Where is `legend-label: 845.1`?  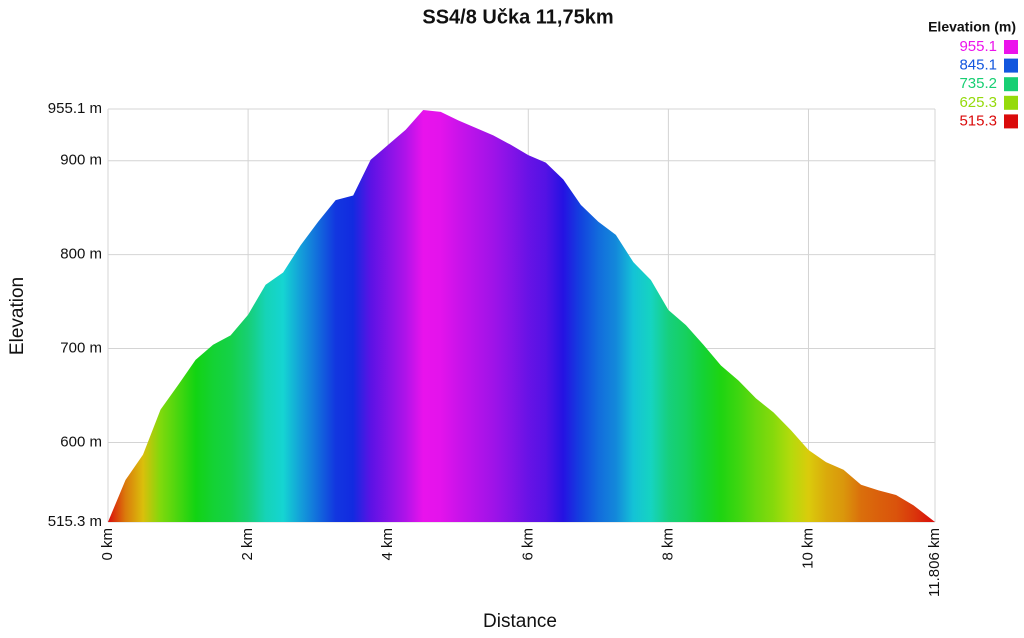 legend-label: 845.1 is located at coordinates (978, 65).